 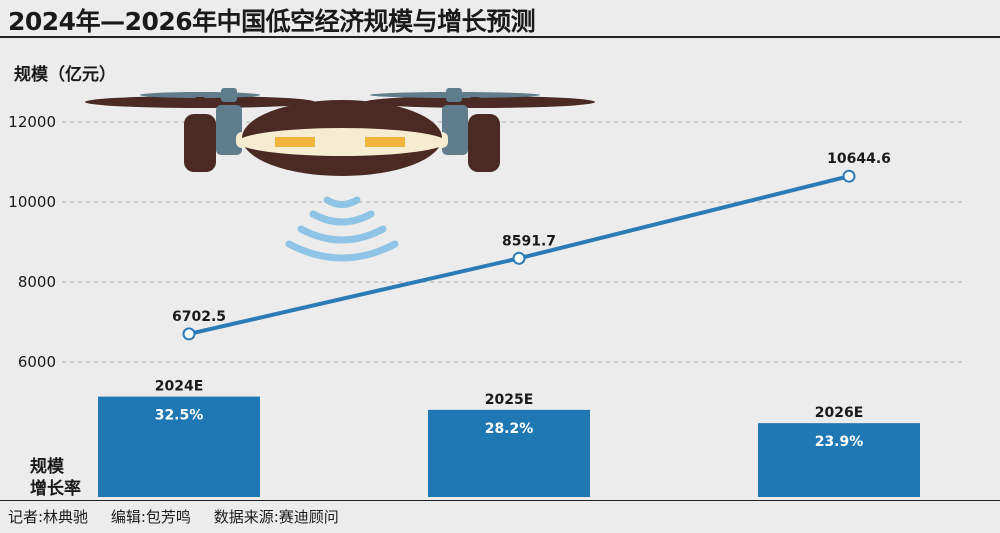 What do you see at coordinates (47, 467) in the screenshot?
I see `growth-axis-label-line1: 规模` at bounding box center [47, 467].